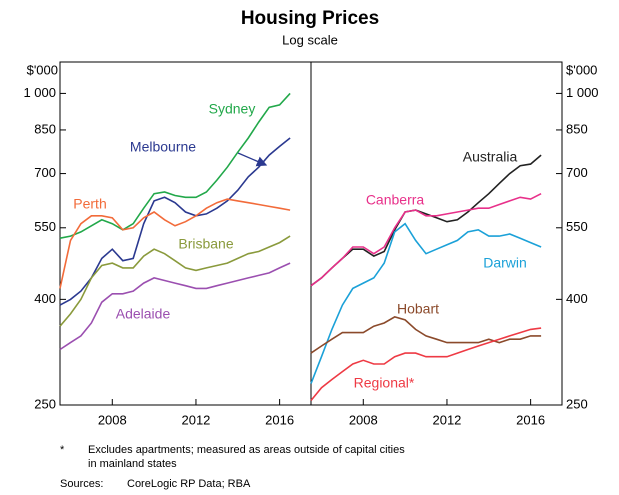  I want to click on series-label: Perth, so click(89, 204).